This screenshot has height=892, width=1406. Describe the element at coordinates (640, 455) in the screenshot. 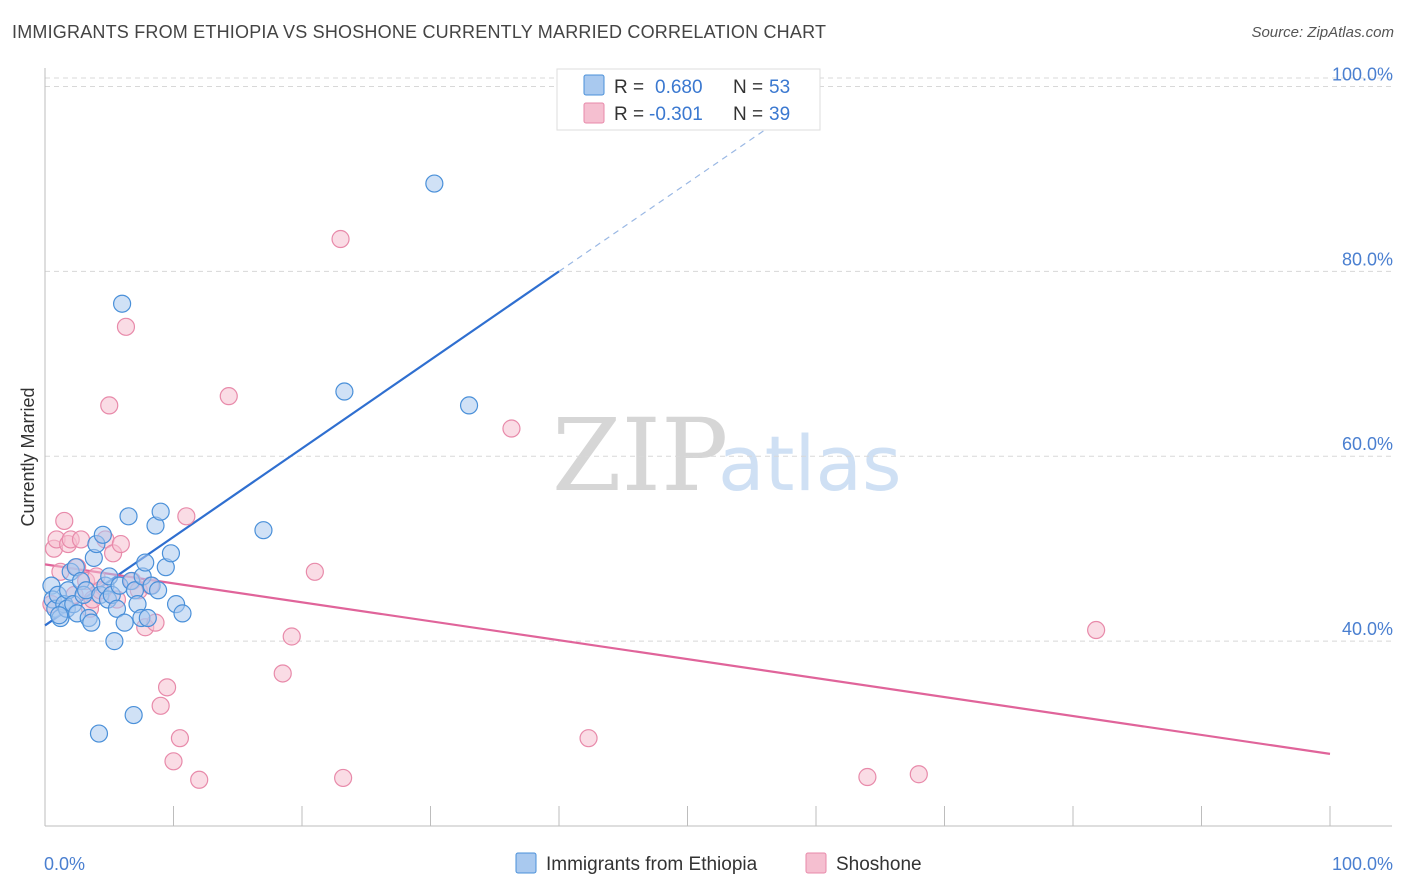

I see `watermark-zip: ZIP` at that location.